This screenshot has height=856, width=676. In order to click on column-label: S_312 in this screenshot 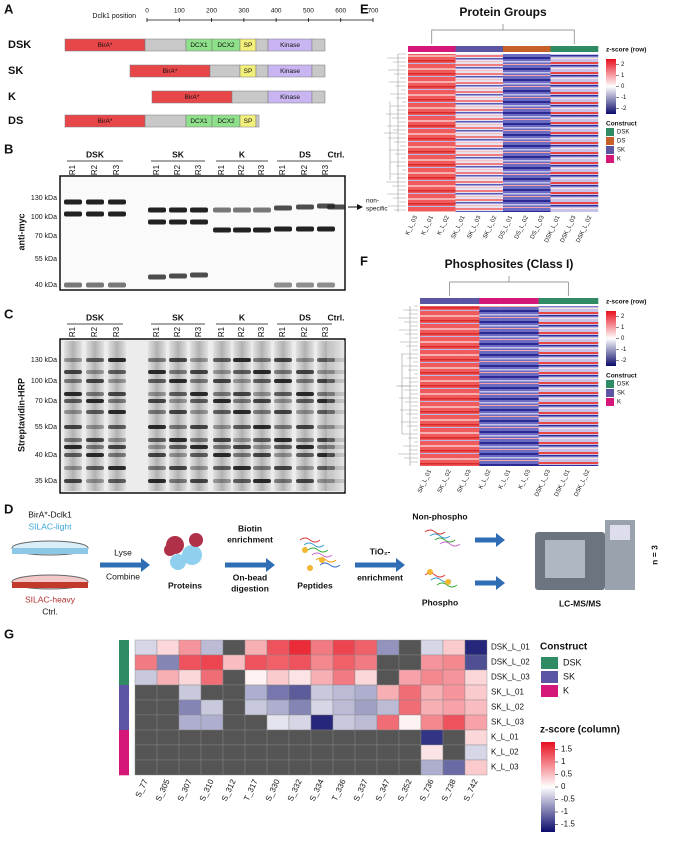, I will do `click(229, 789)`.